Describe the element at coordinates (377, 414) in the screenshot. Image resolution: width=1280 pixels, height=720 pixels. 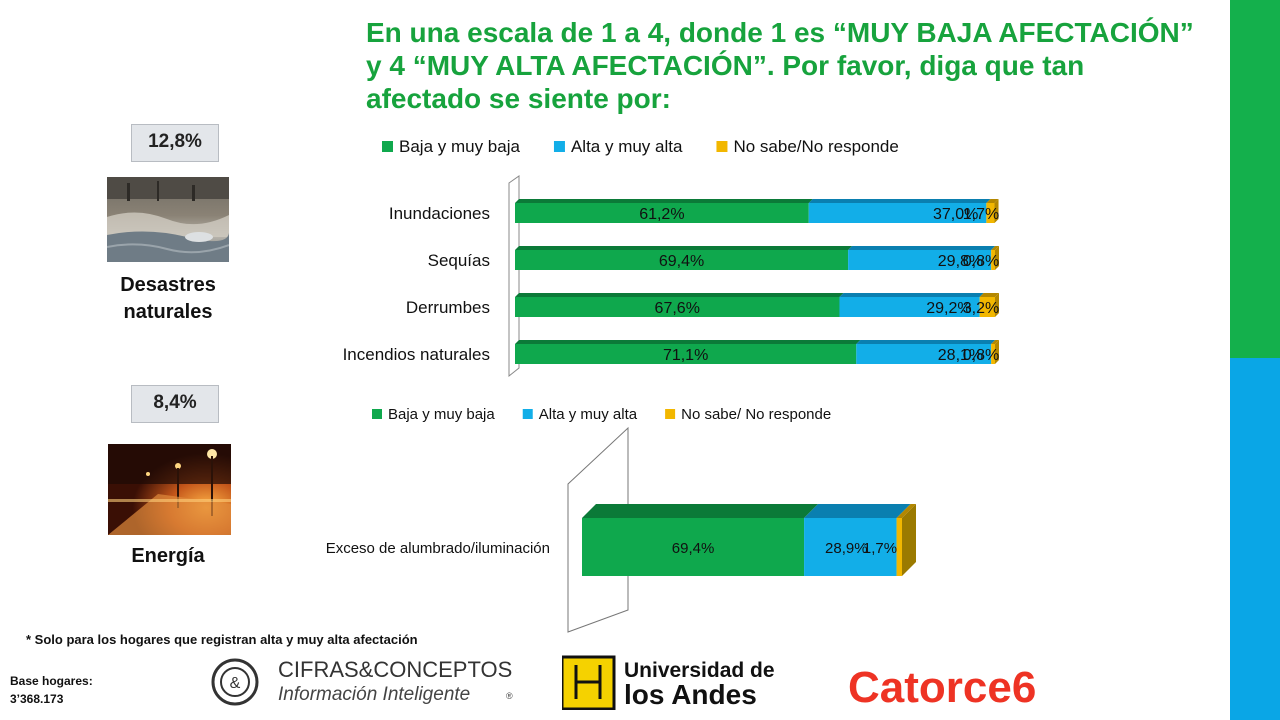
I see `legend2-swatch-baja-y-muy-baja` at that location.